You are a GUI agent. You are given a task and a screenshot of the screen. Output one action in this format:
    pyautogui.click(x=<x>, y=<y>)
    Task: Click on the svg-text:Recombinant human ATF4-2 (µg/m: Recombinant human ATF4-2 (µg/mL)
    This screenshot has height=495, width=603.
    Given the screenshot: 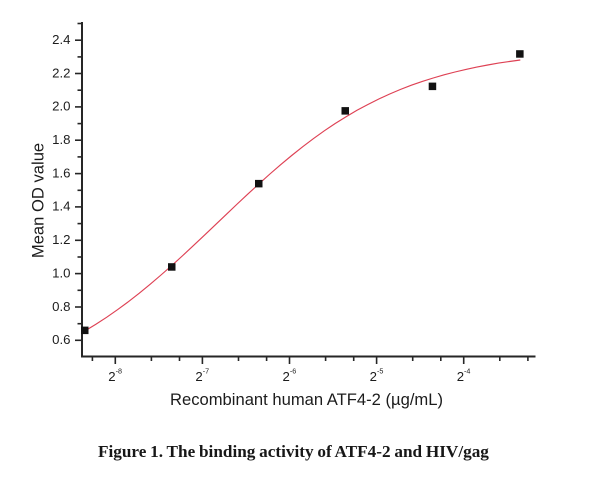 What is the action you would take?
    pyautogui.click(x=306, y=399)
    